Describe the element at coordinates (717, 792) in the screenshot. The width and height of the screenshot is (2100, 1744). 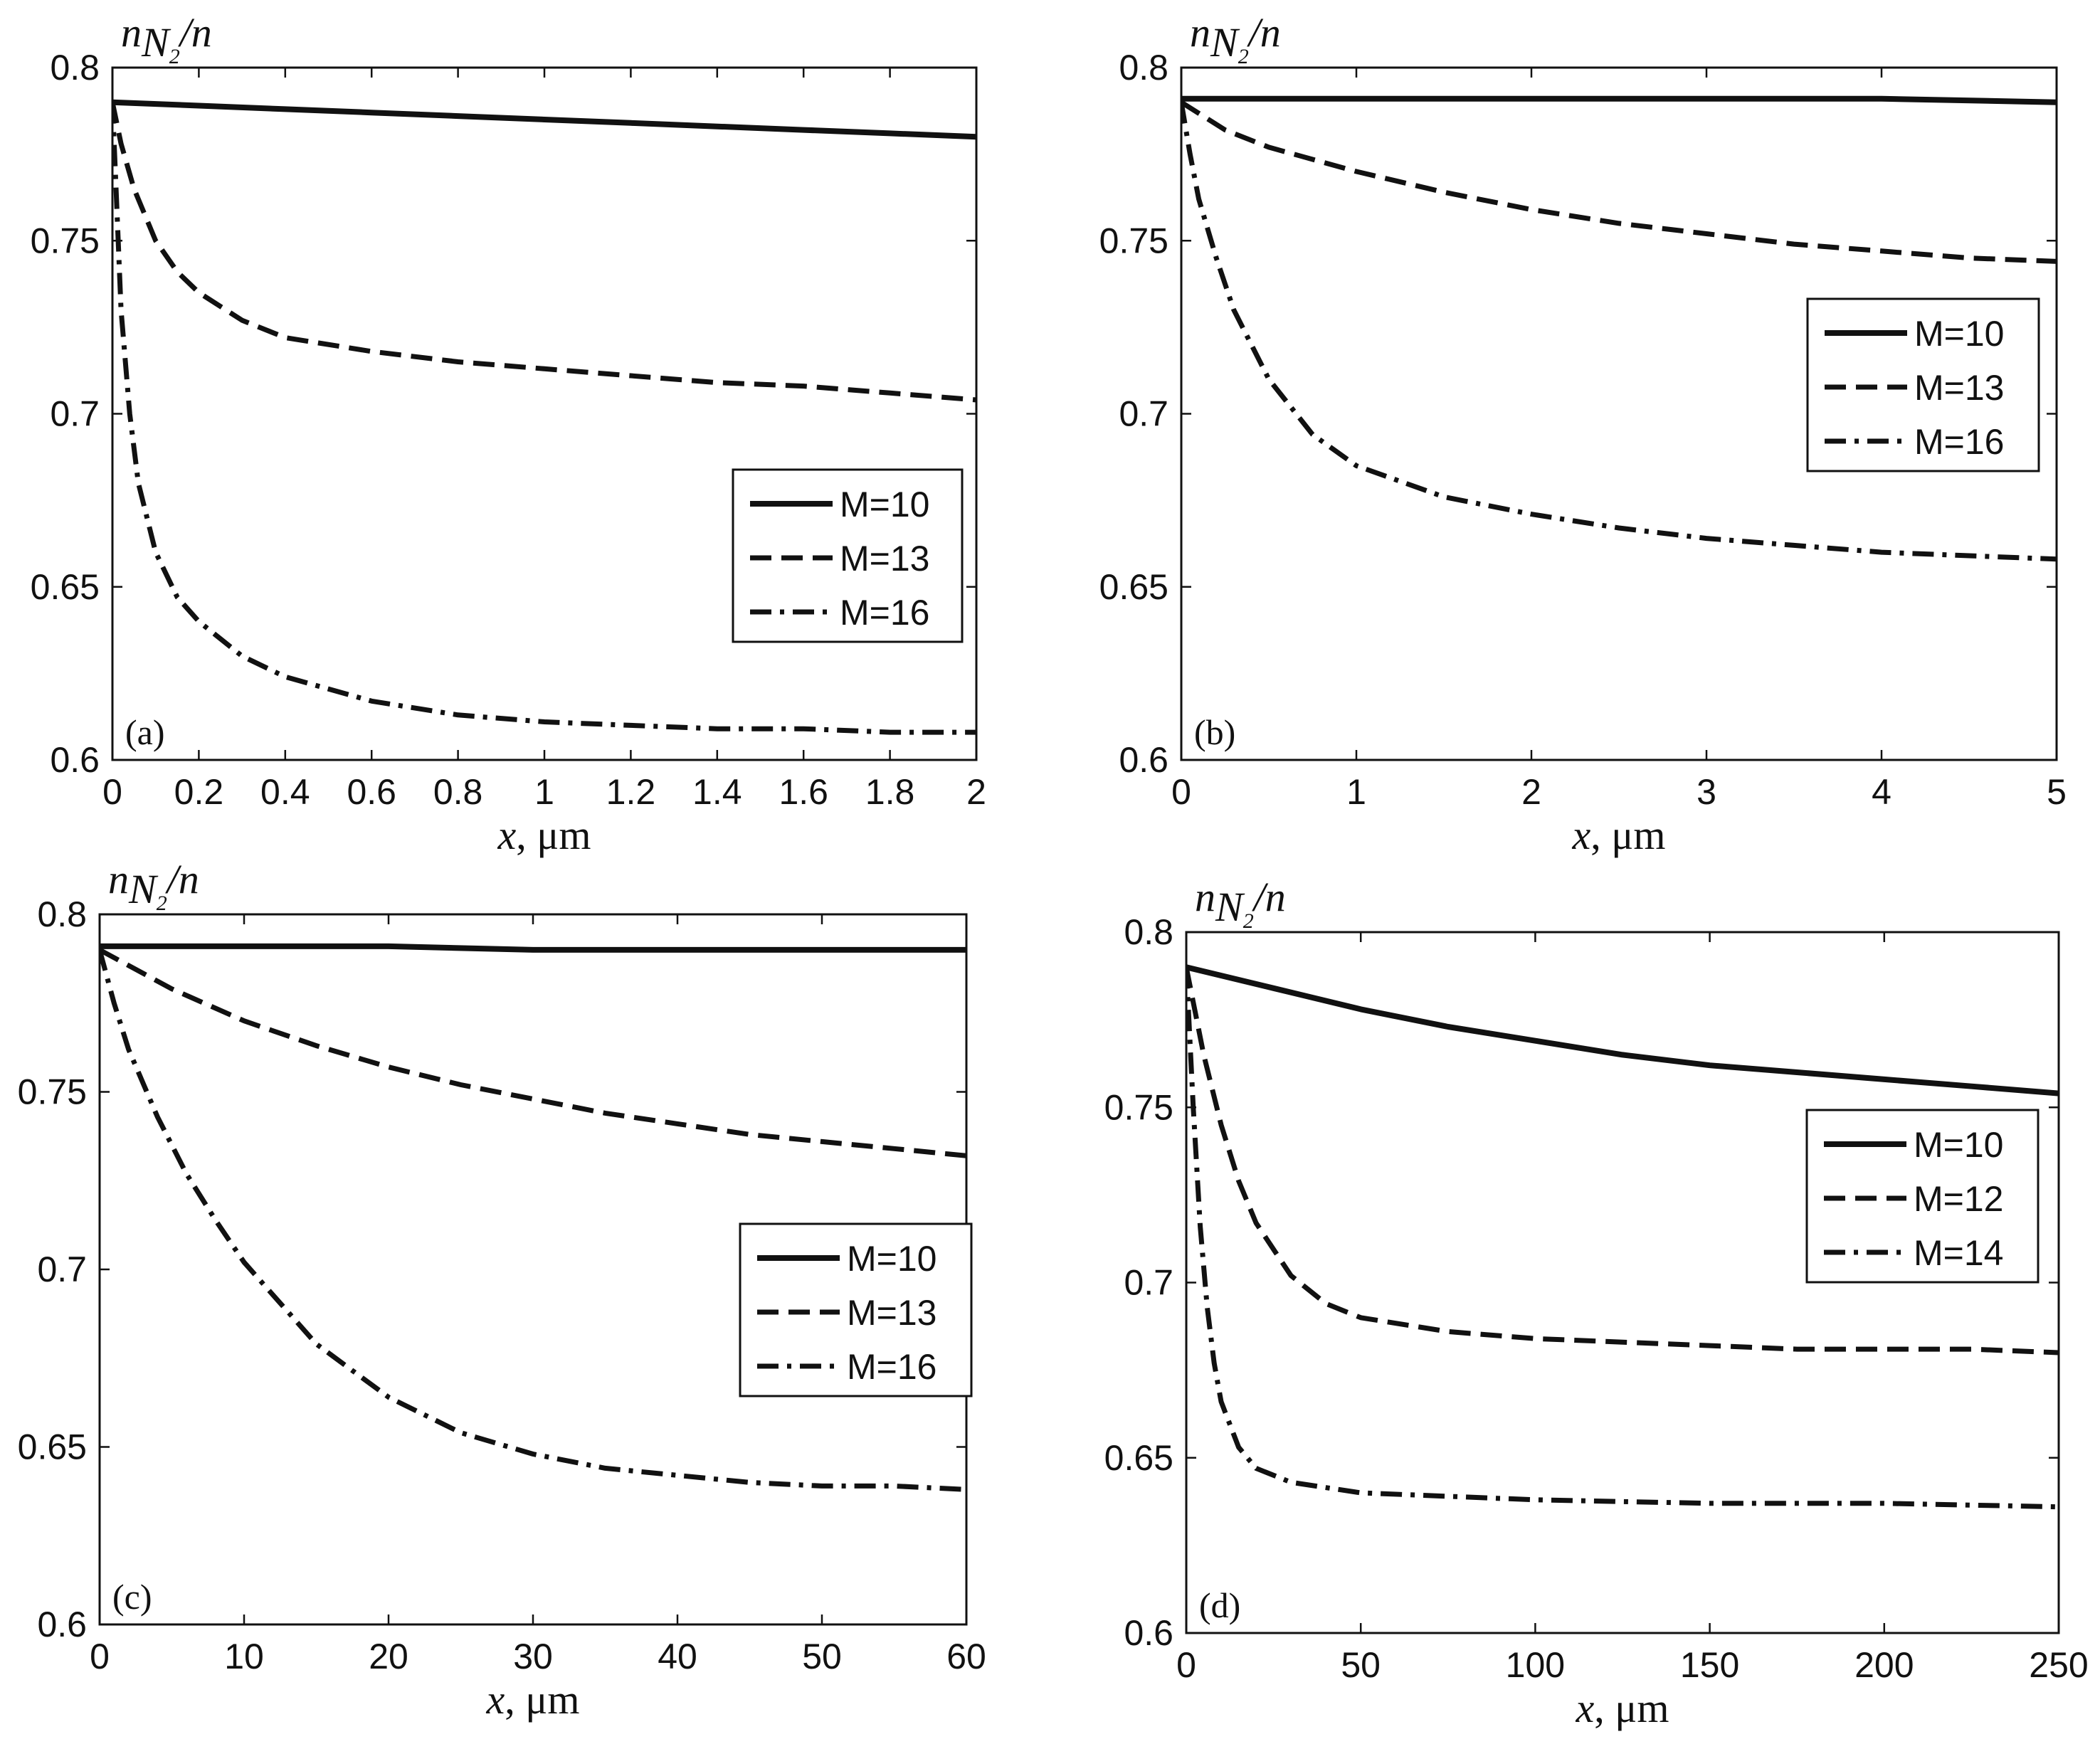
I see `x-tick-label: 1.4` at that location.